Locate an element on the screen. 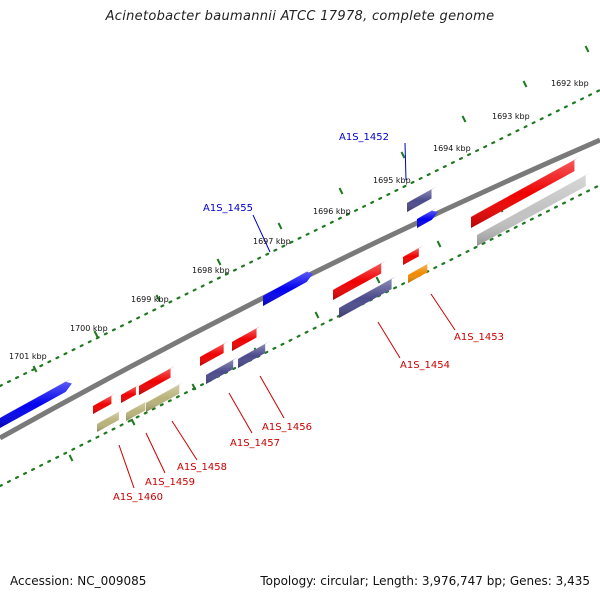  feat-a1s-1454-slate is located at coordinates (368, 297).